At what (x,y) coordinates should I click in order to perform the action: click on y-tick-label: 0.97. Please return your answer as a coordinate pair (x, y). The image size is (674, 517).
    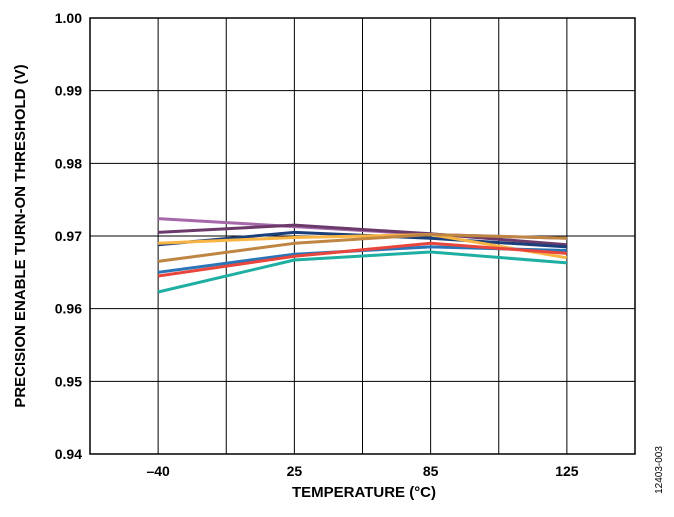
    Looking at the image, I should click on (68, 236).